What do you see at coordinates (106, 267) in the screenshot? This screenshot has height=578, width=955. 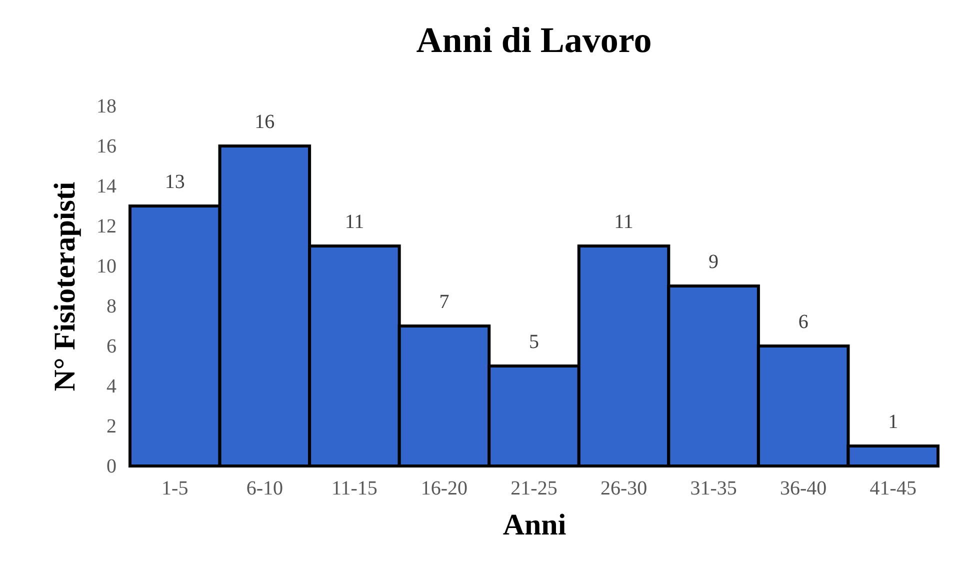 I see `y-tick-label: 10` at bounding box center [106, 267].